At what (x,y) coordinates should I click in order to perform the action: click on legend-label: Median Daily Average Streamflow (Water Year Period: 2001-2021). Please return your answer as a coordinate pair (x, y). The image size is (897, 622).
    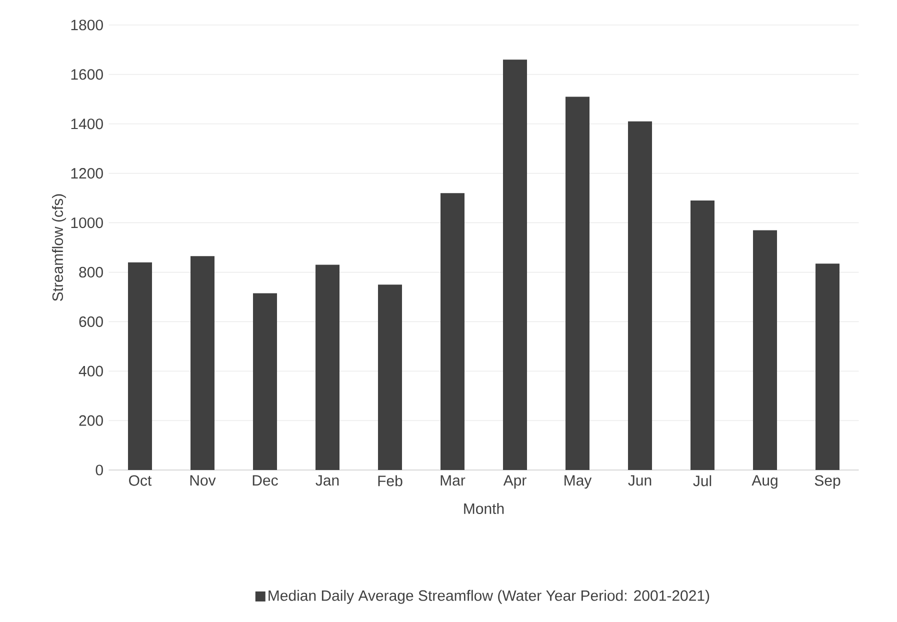
    Looking at the image, I should click on (489, 597).